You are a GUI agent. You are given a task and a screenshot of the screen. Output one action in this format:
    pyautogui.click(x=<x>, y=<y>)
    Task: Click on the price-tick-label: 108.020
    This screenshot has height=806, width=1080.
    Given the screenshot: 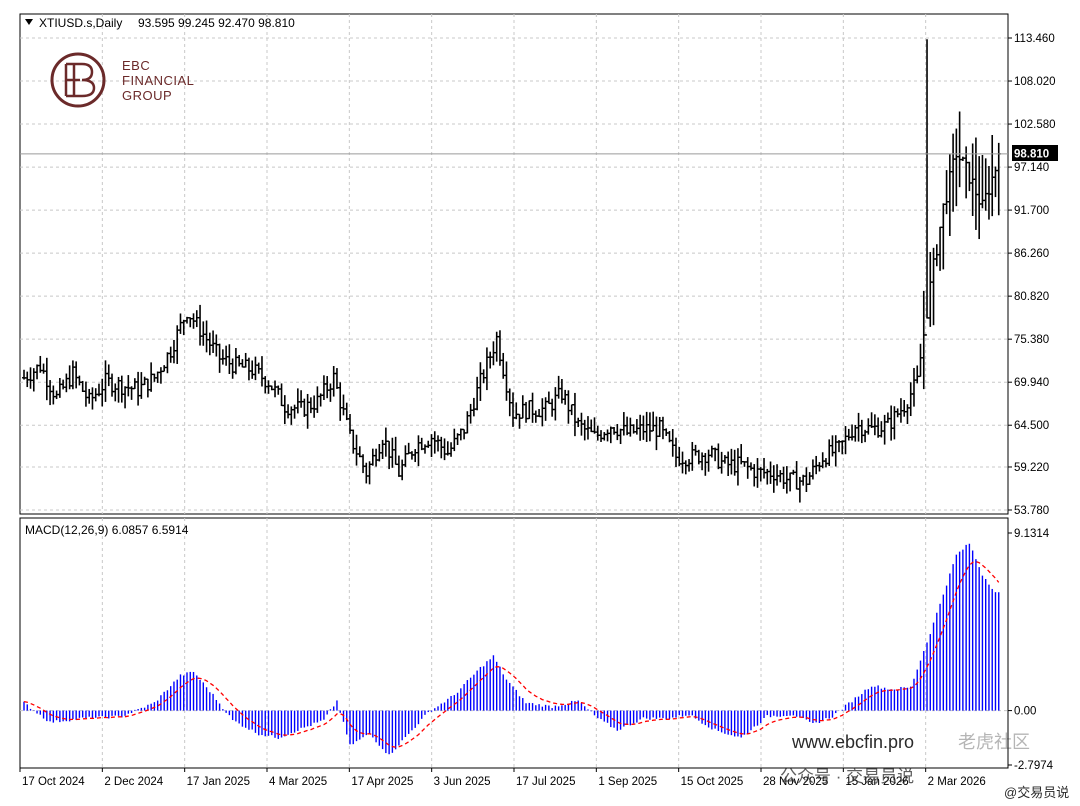 What is the action you would take?
    pyautogui.click(x=1035, y=82)
    